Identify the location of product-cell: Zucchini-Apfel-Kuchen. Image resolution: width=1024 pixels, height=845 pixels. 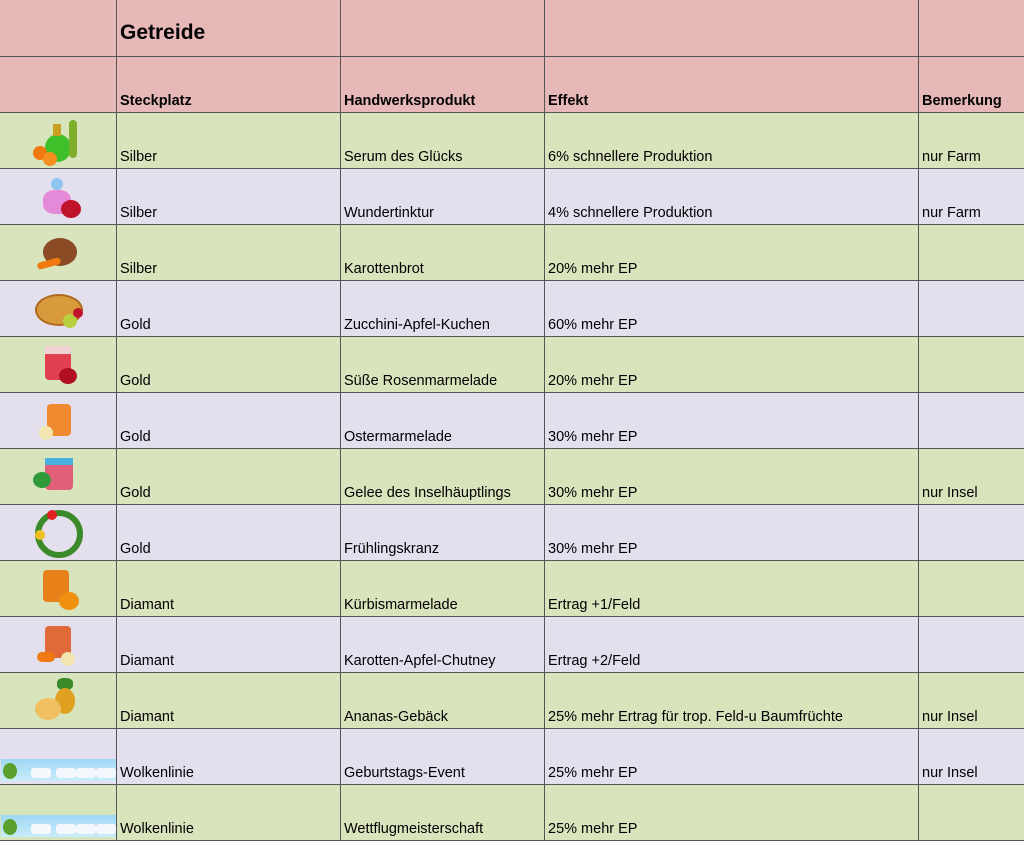
(443, 308).